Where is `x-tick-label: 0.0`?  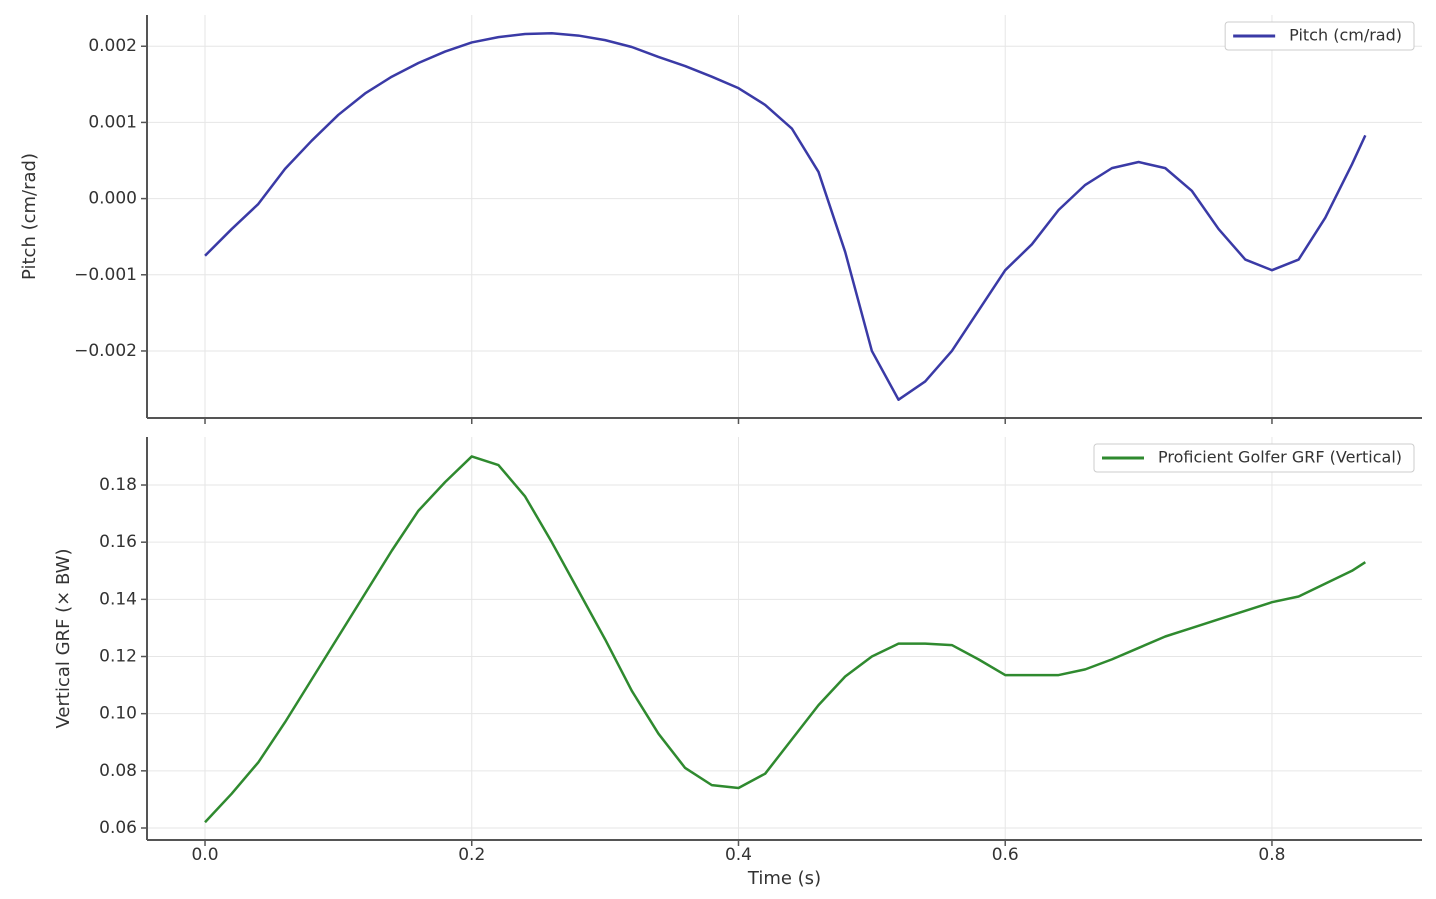
x-tick-label: 0.0 is located at coordinates (204, 855).